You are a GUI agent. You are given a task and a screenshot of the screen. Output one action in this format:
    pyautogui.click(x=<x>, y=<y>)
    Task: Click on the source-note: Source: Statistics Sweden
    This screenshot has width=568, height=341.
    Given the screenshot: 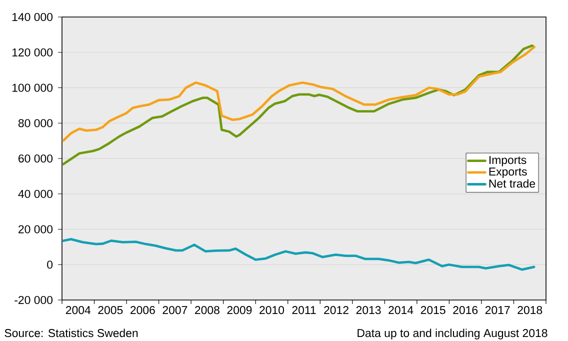 What is the action you would take?
    pyautogui.click(x=71, y=333)
    